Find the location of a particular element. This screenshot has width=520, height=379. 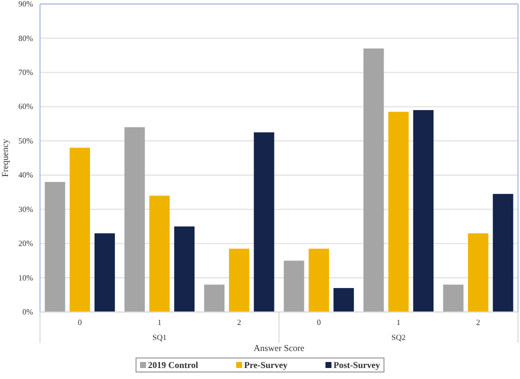

y-tick-label: 30% is located at coordinates (26, 209).